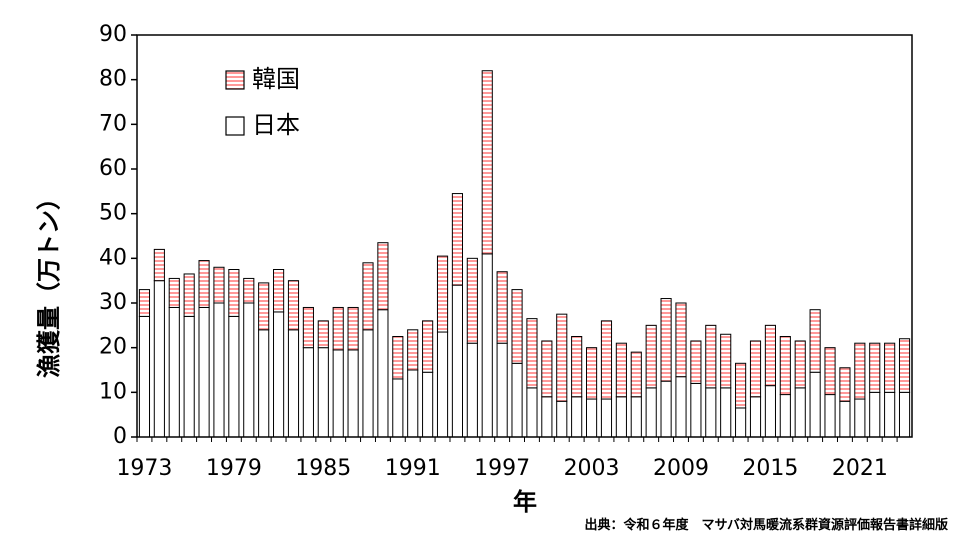 Image resolution: width=960 pixels, height=541 pixels. I want to click on bar-japan-1979, so click(234, 376).